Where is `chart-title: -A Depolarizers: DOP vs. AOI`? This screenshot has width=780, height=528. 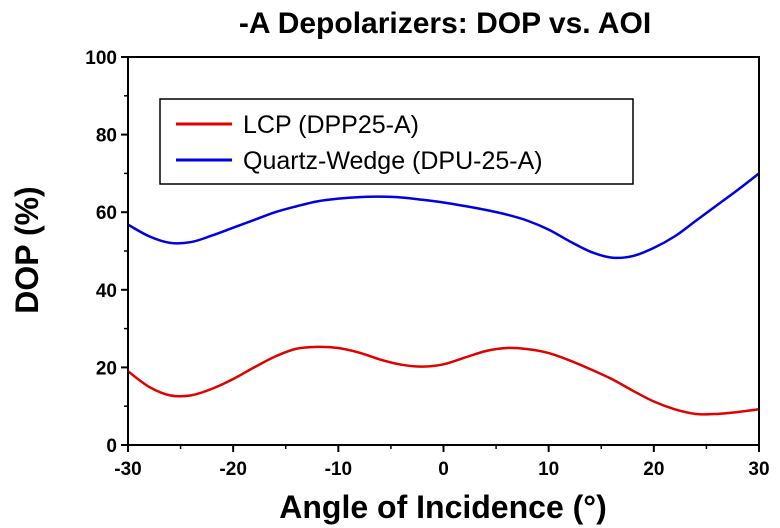 chart-title: -A Depolarizers: DOP vs. AOI is located at coordinates (445, 23).